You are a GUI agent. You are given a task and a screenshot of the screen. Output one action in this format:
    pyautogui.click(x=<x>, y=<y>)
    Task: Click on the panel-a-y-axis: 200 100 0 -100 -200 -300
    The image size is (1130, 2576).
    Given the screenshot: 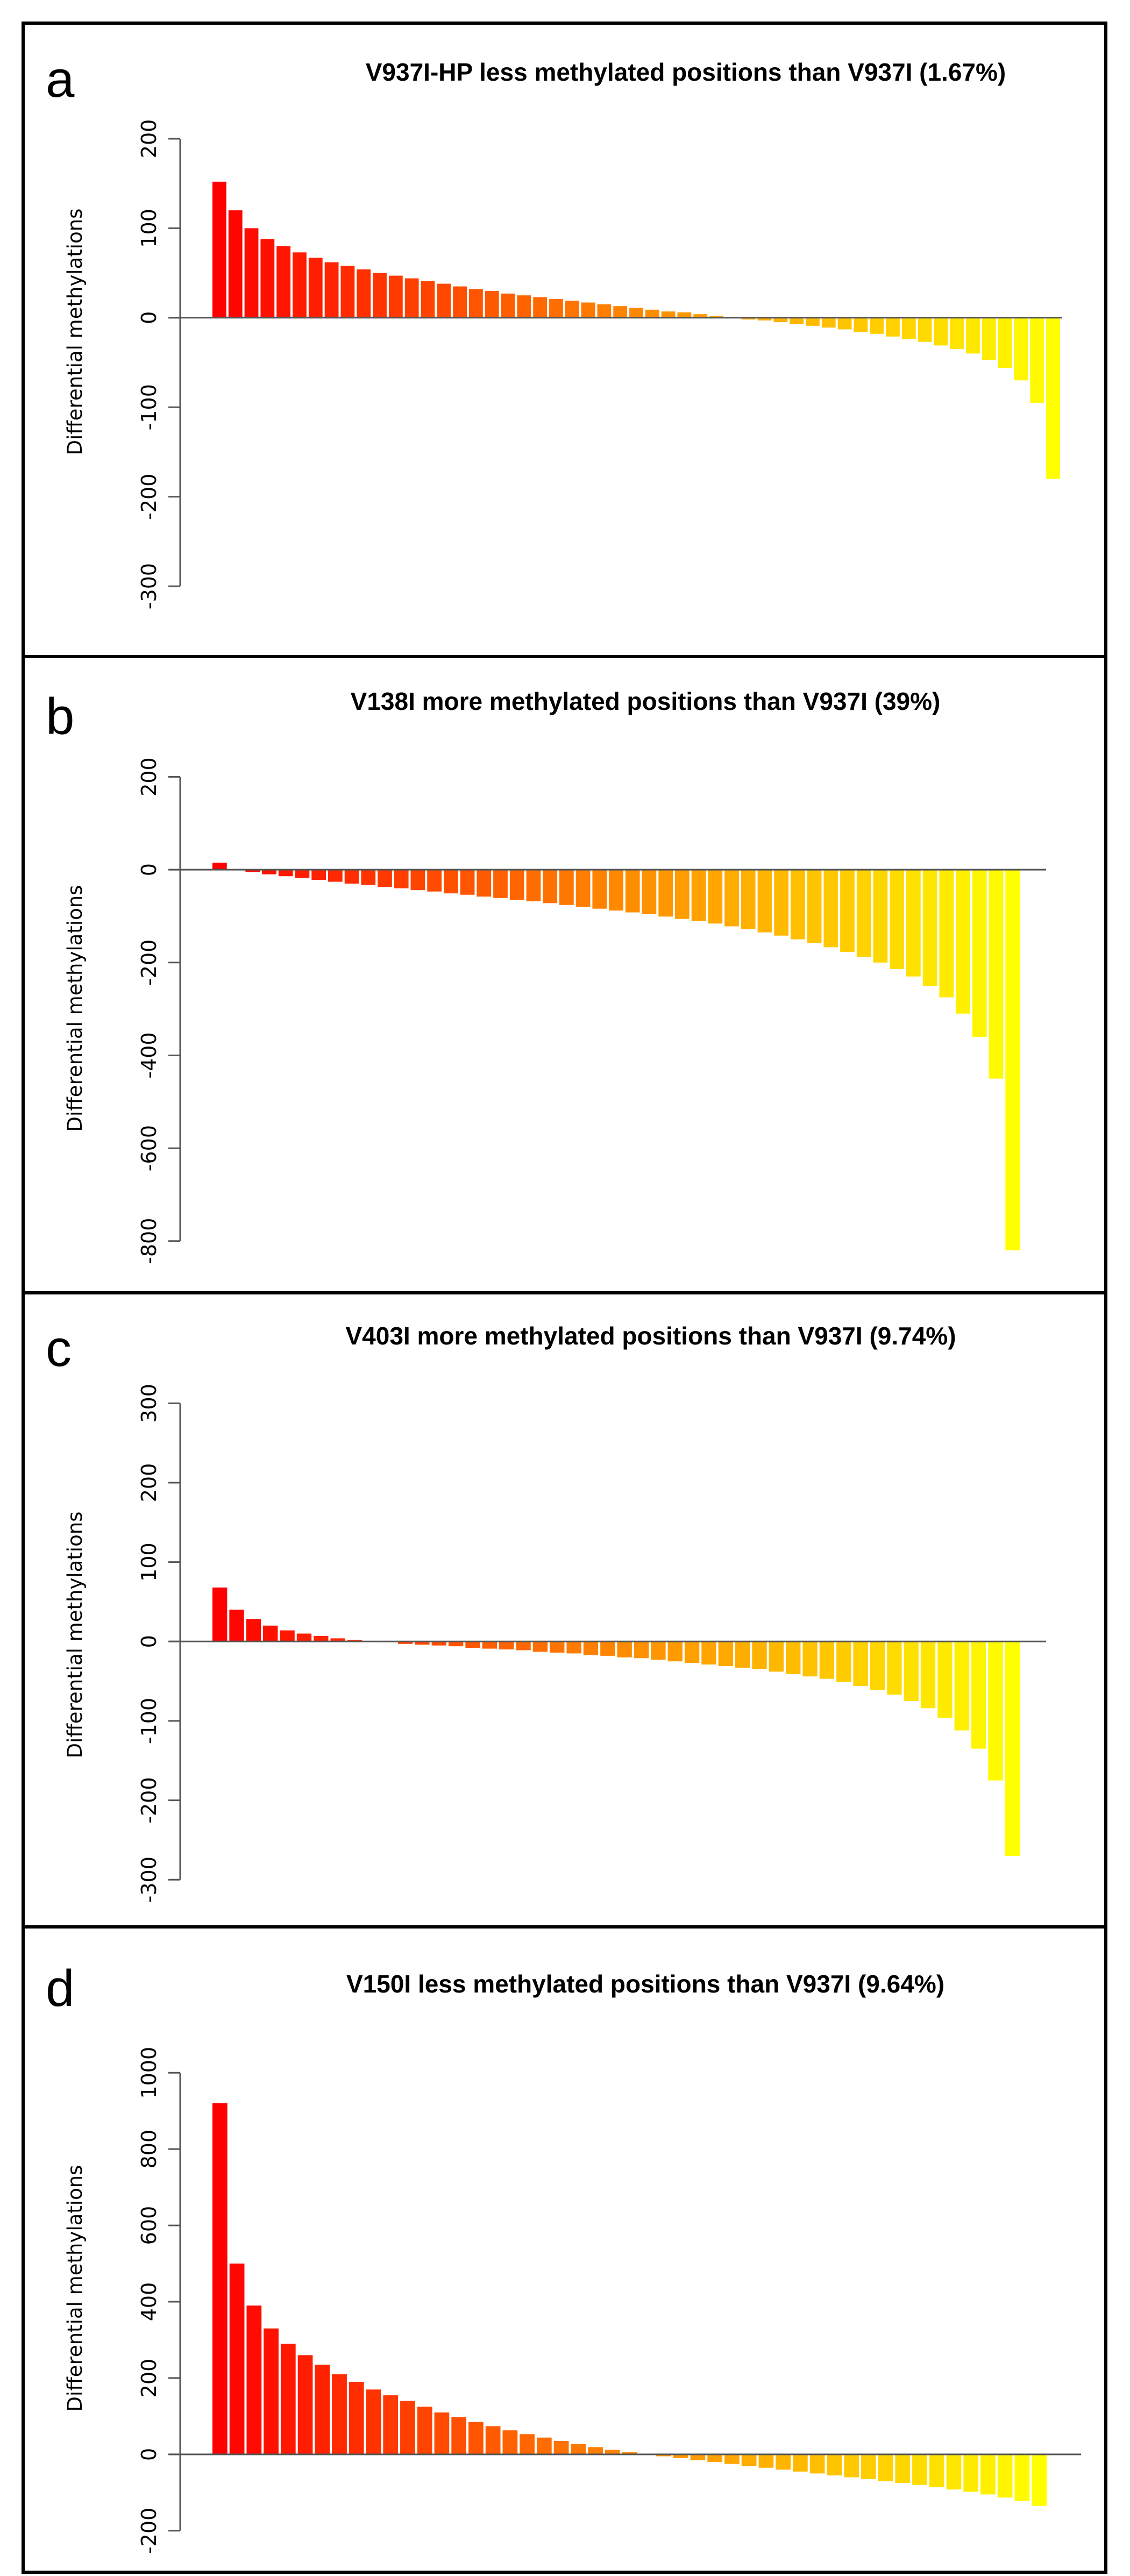 What is the action you would take?
    pyautogui.click(x=159, y=364)
    